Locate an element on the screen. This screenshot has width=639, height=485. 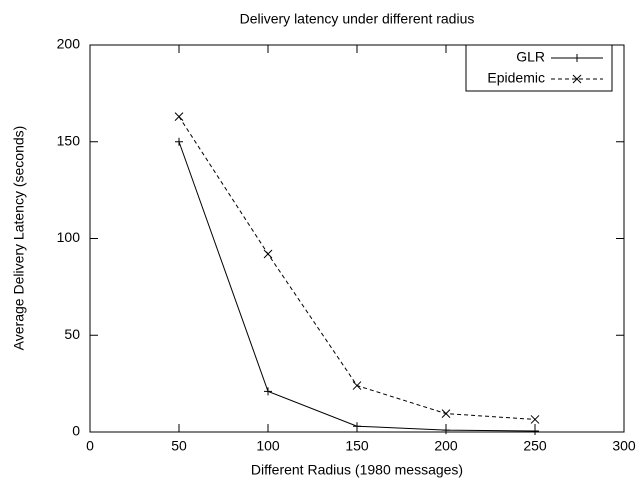
y-tick-label: 200 is located at coordinates (69, 44).